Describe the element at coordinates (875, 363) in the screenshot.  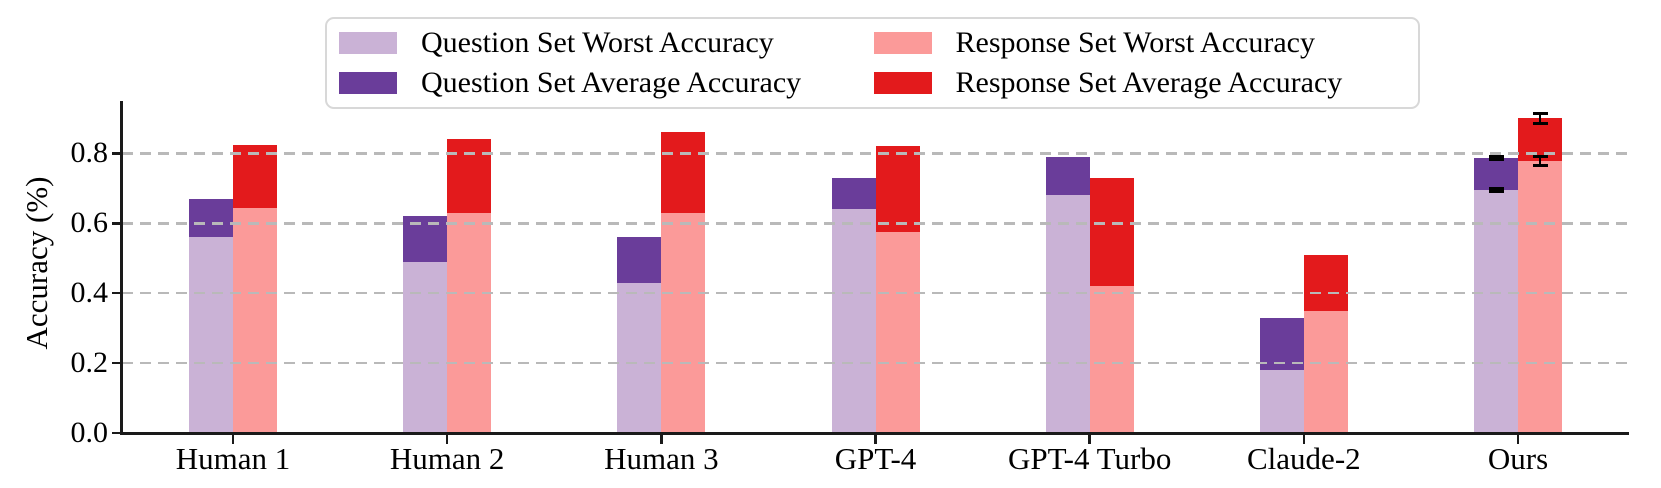
I see `gridline-y-0.2` at that location.